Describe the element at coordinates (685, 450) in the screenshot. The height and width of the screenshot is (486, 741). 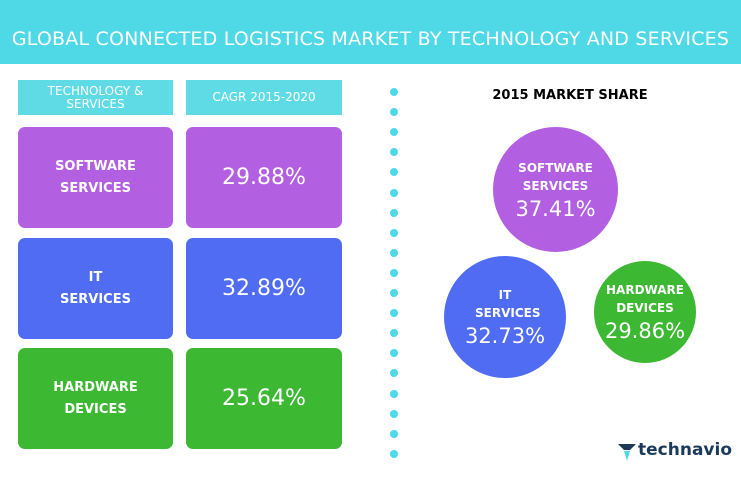
I see `logo: technavio` at that location.